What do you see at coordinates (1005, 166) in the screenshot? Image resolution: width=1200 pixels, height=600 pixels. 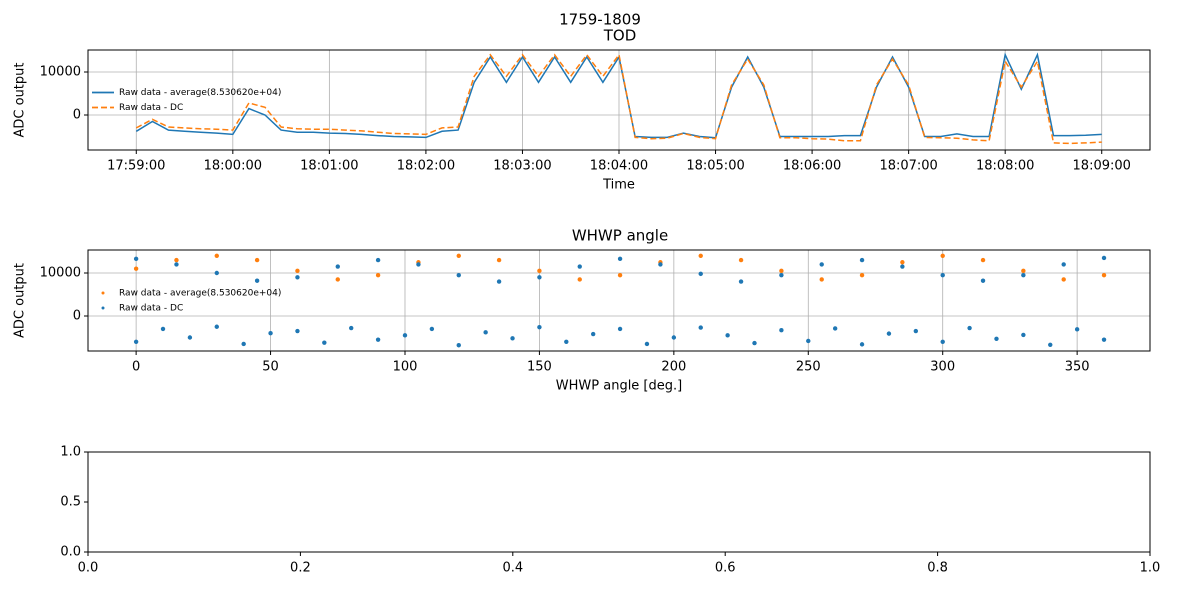 I see `x-tick-label: 18:08:00` at bounding box center [1005, 166].